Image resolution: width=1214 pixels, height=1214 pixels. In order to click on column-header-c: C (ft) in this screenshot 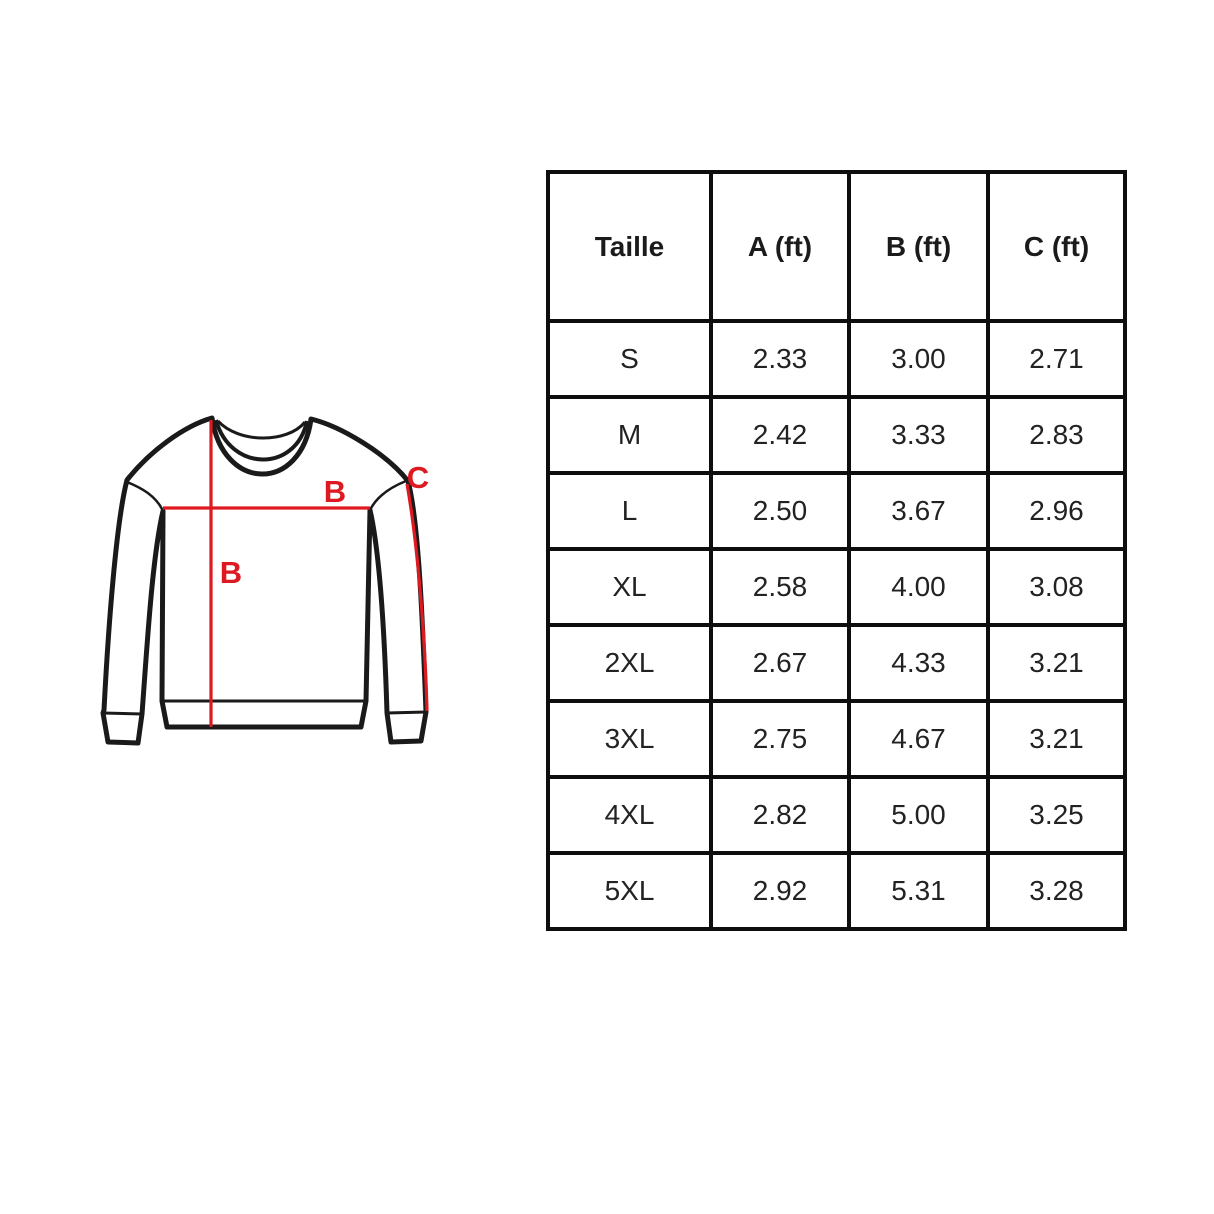, I will do `click(1056, 246)`.